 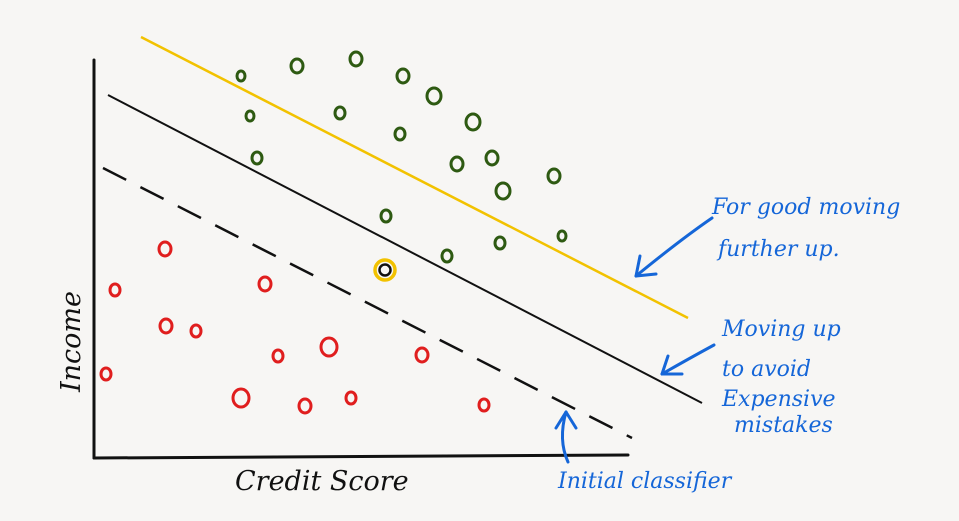 What do you see at coordinates (566, 420) in the screenshot?
I see `arrow-head-dashed` at bounding box center [566, 420].